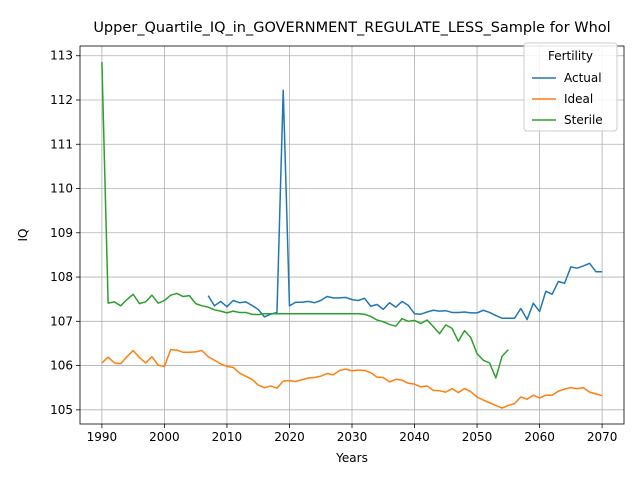 This screenshot has height=484, width=640. Describe the element at coordinates (289, 437) in the screenshot. I see `x-tick-label: 2020` at that location.